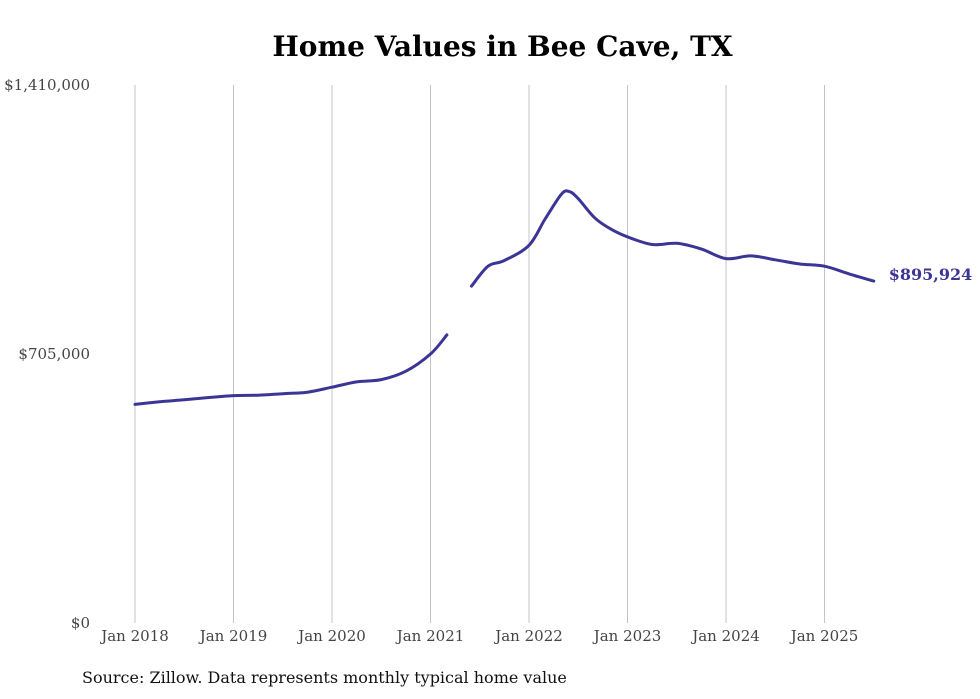 The width and height of the screenshot is (980, 699). Describe the element at coordinates (134, 636) in the screenshot. I see `x-tick-label: Jan 2018` at that location.